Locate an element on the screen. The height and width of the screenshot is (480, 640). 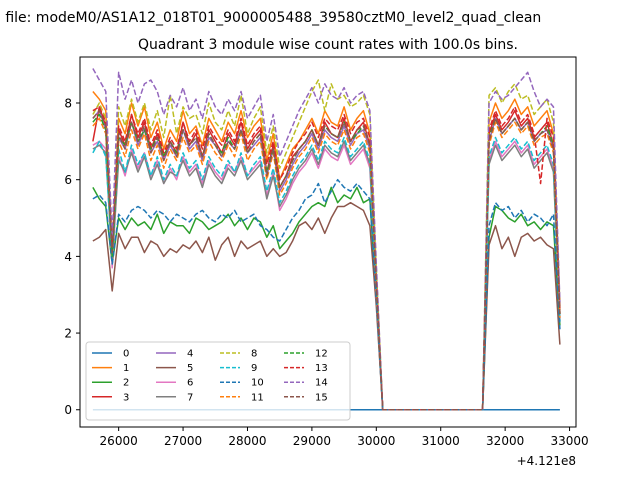
y-axis: 0 2 4 6 8 is located at coordinates (72, 257).